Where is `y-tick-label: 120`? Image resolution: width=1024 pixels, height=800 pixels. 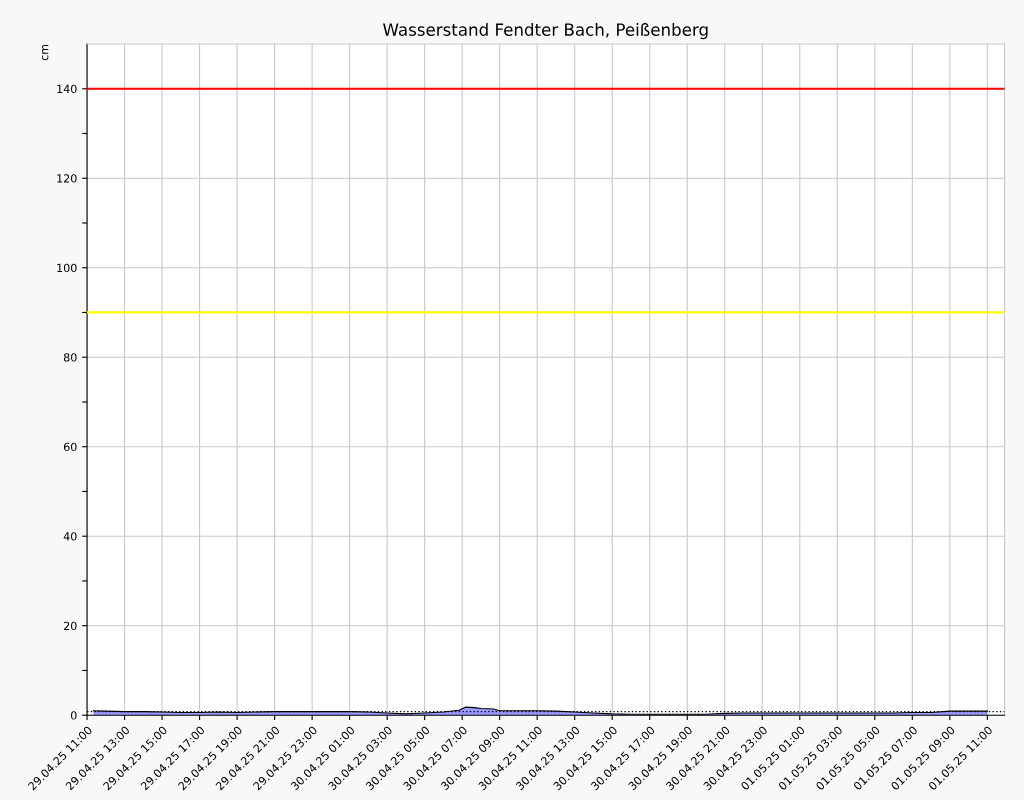
y-tick-label: 120 is located at coordinates (67, 178).